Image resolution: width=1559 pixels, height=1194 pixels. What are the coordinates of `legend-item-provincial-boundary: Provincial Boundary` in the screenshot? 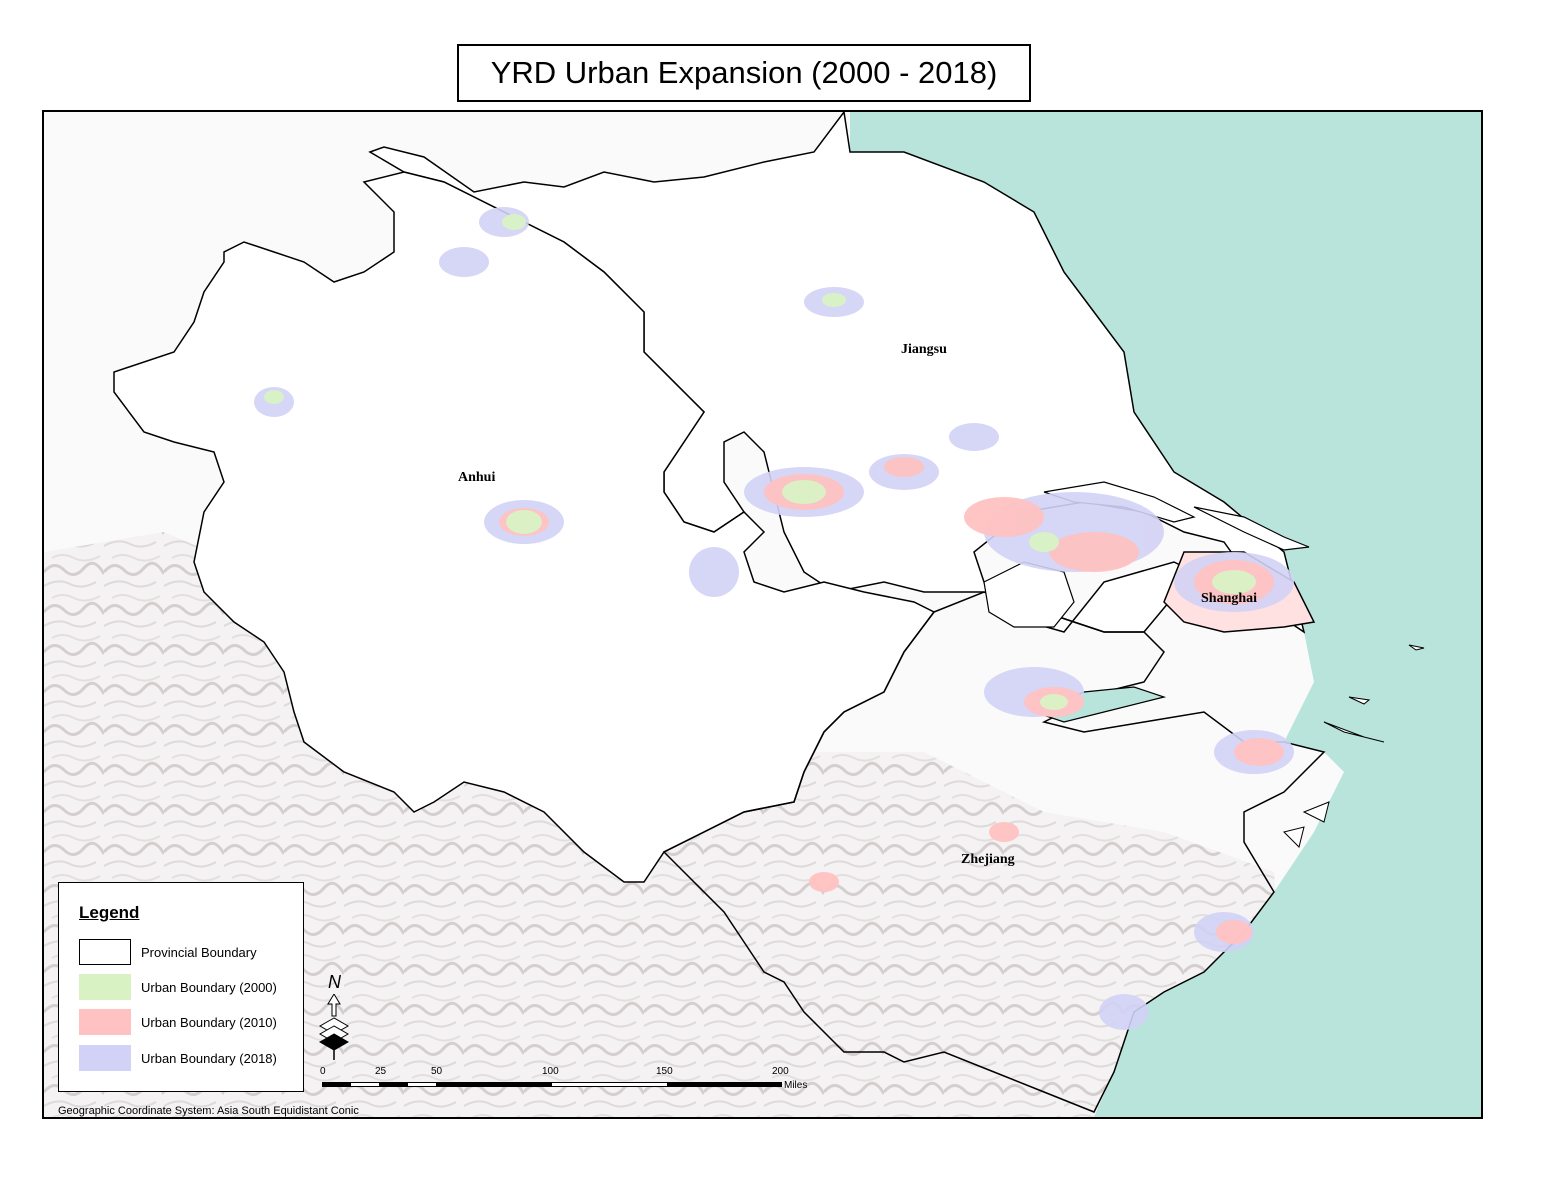 It's located at (168, 952).